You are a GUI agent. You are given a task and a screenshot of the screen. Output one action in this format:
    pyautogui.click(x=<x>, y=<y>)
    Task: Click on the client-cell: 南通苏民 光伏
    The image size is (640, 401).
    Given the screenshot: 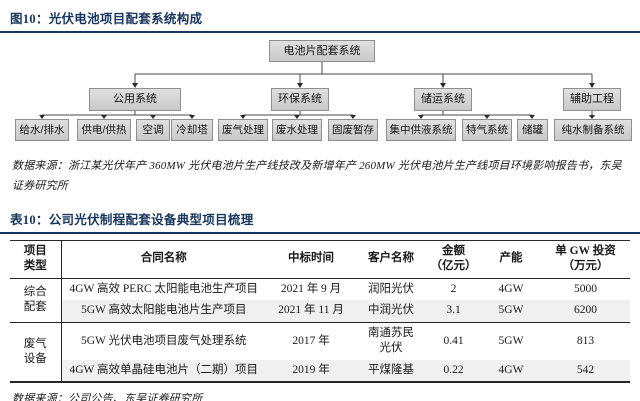 What is the action you would take?
    pyautogui.click(x=391, y=340)
    